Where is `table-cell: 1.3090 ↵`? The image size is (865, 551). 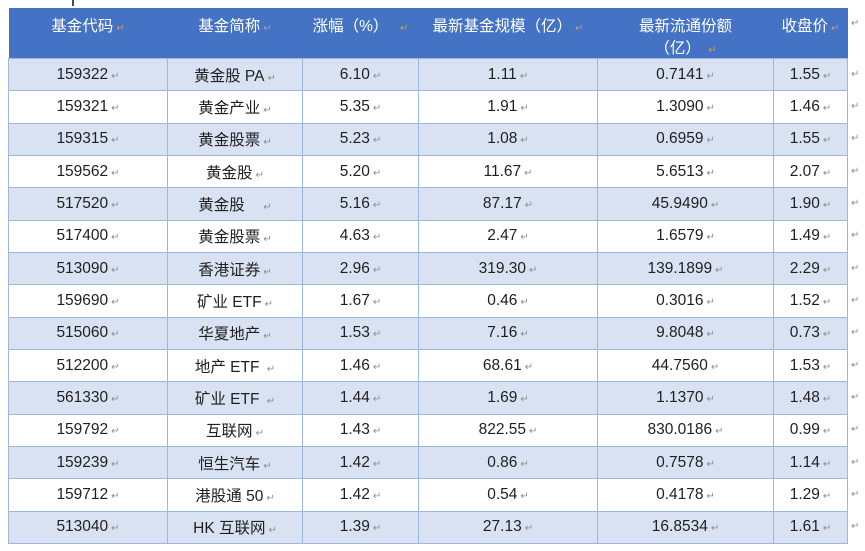 table-cell: 1.3090 ↵ is located at coordinates (685, 107).